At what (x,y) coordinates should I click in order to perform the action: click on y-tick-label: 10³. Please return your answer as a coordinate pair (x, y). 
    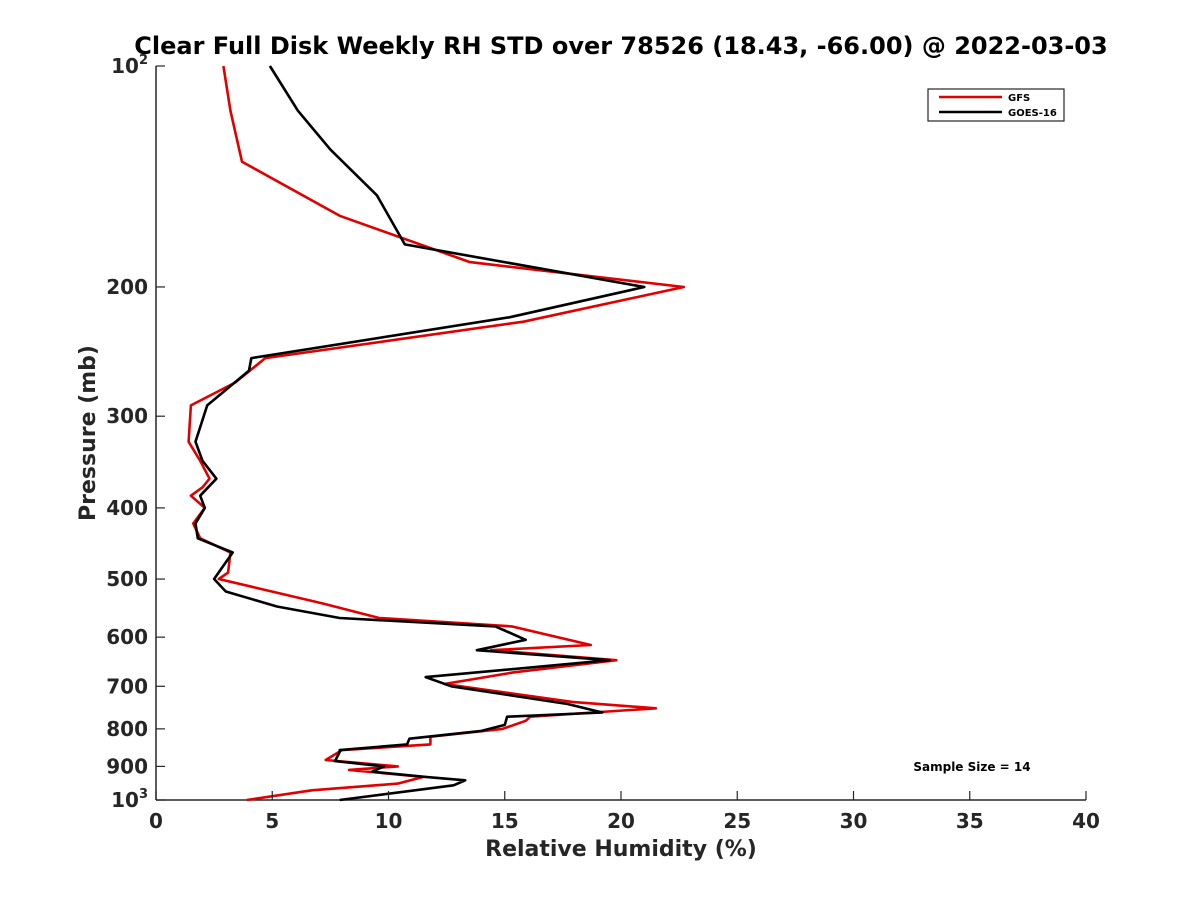
    Looking at the image, I should click on (129, 799).